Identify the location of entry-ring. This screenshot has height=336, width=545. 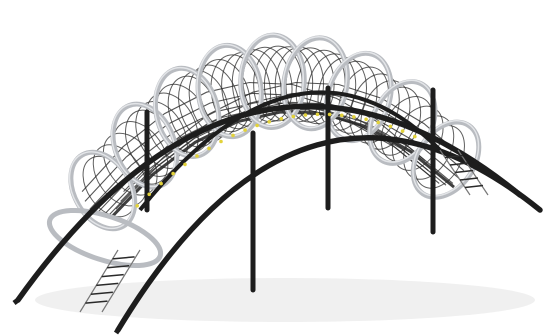
(105, 238).